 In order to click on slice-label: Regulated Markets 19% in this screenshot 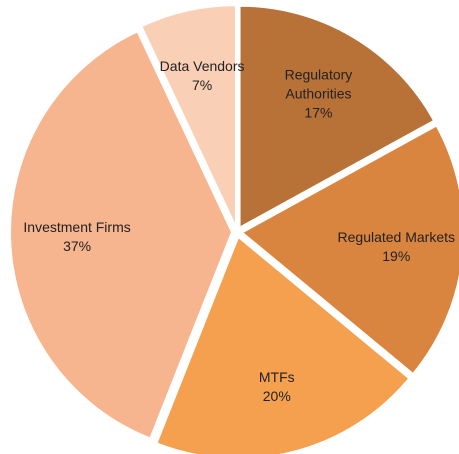, I will do `click(387, 247)`.